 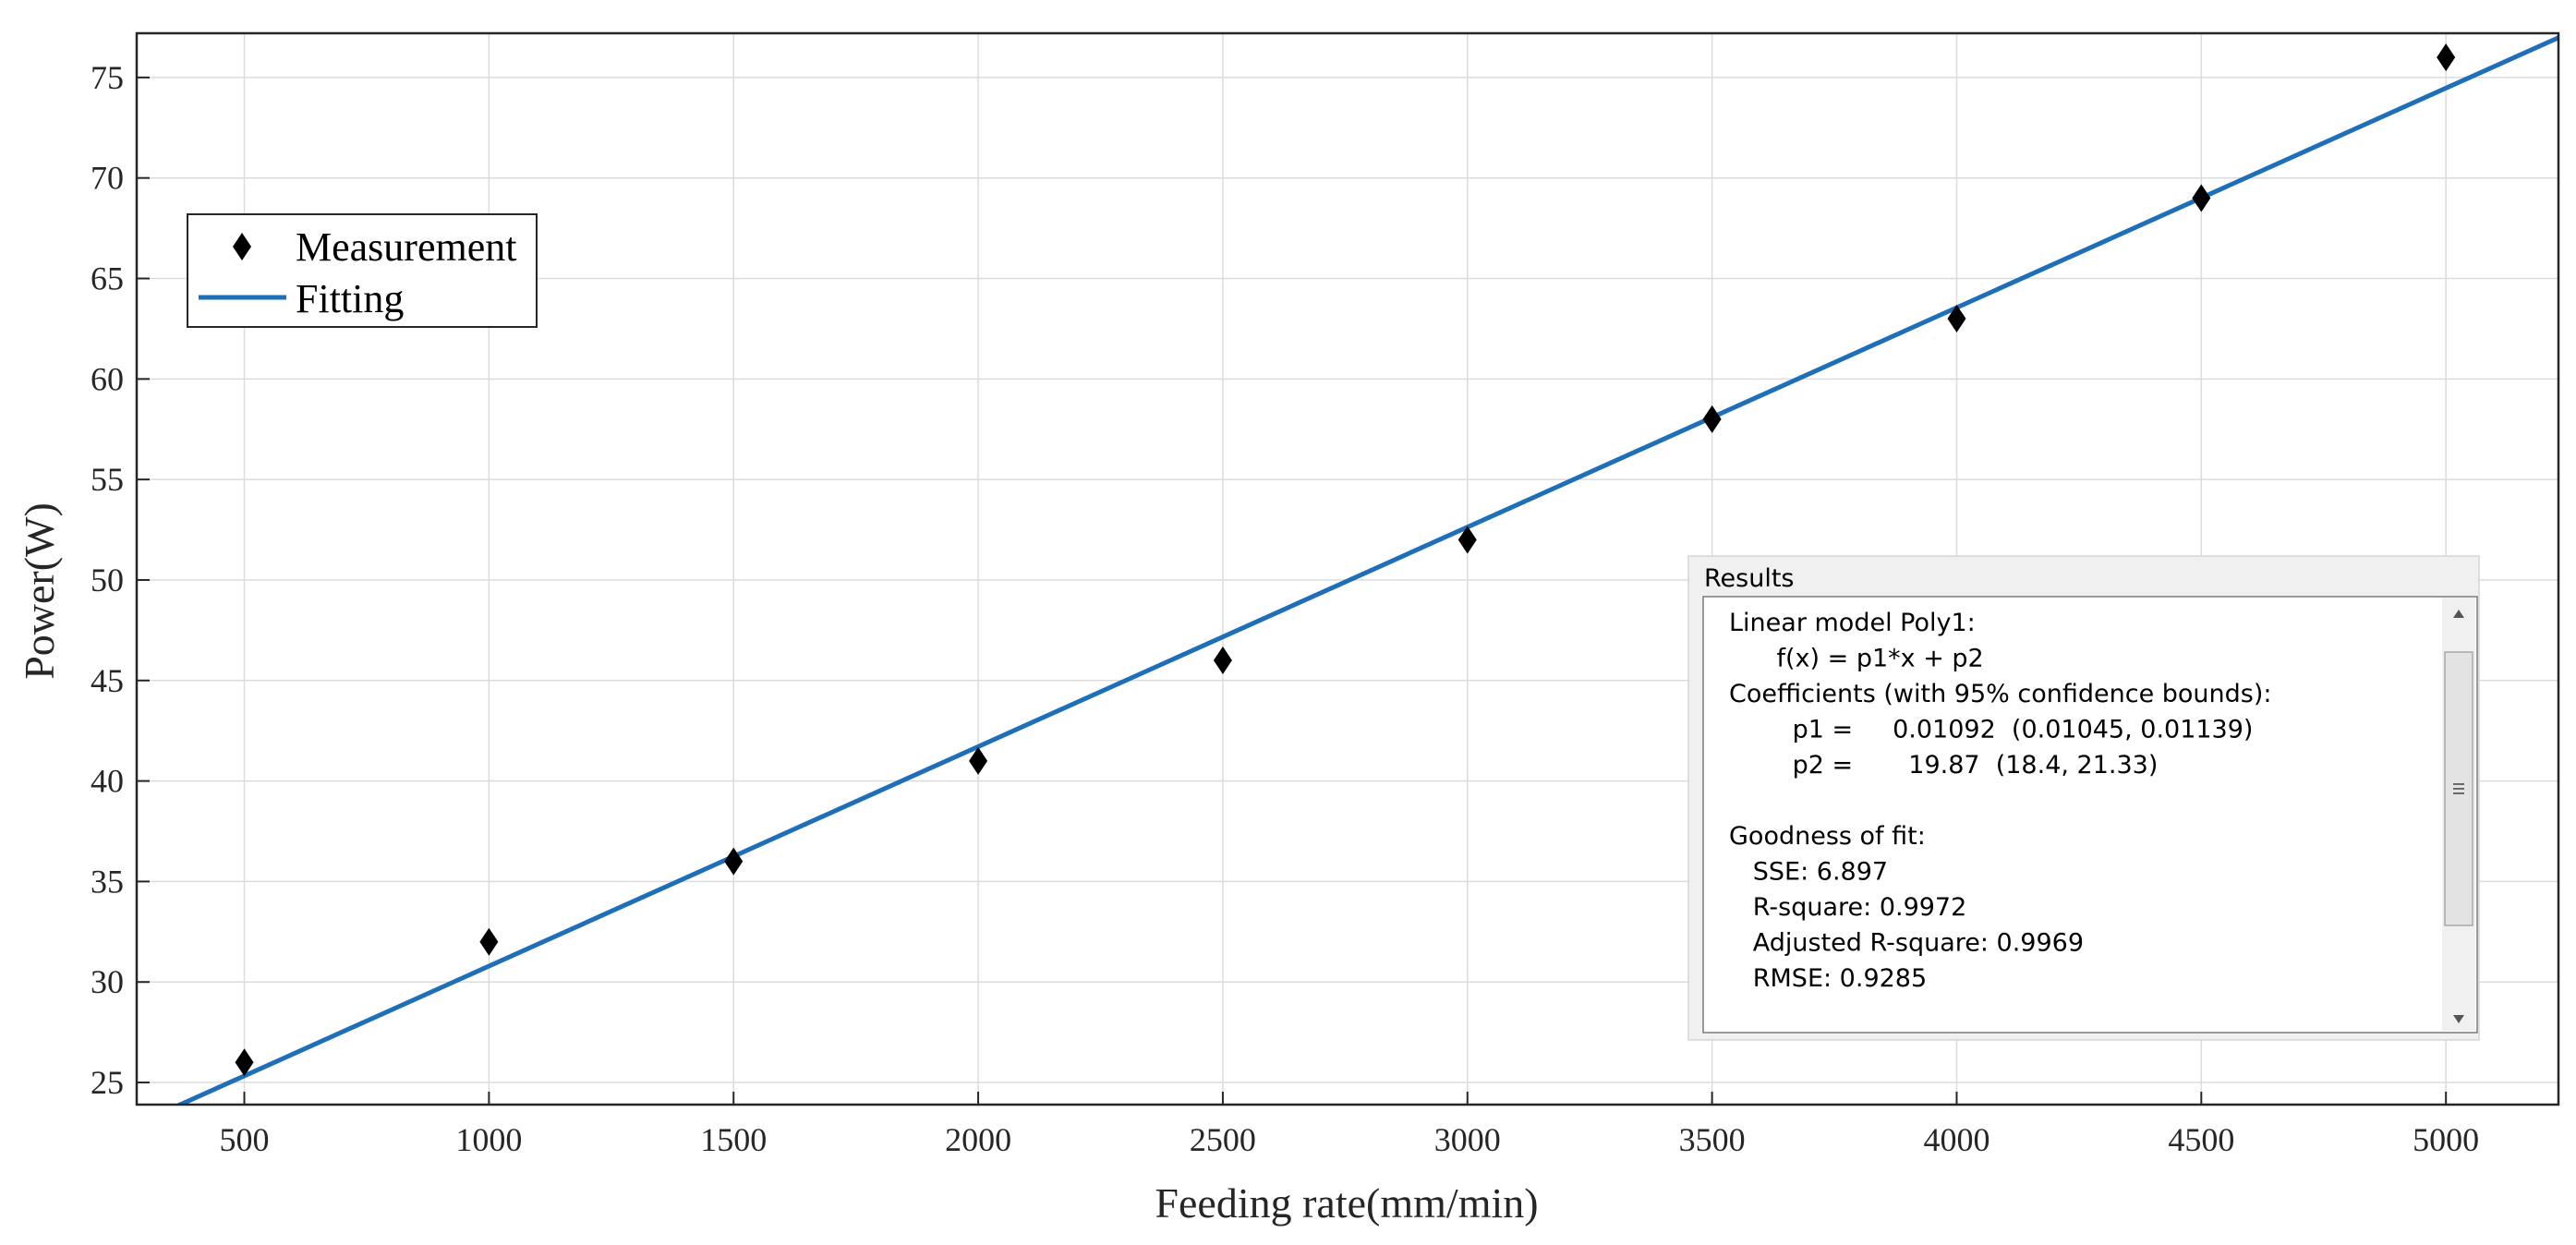 I want to click on x-tick-label: 4500, so click(x=2201, y=1139).